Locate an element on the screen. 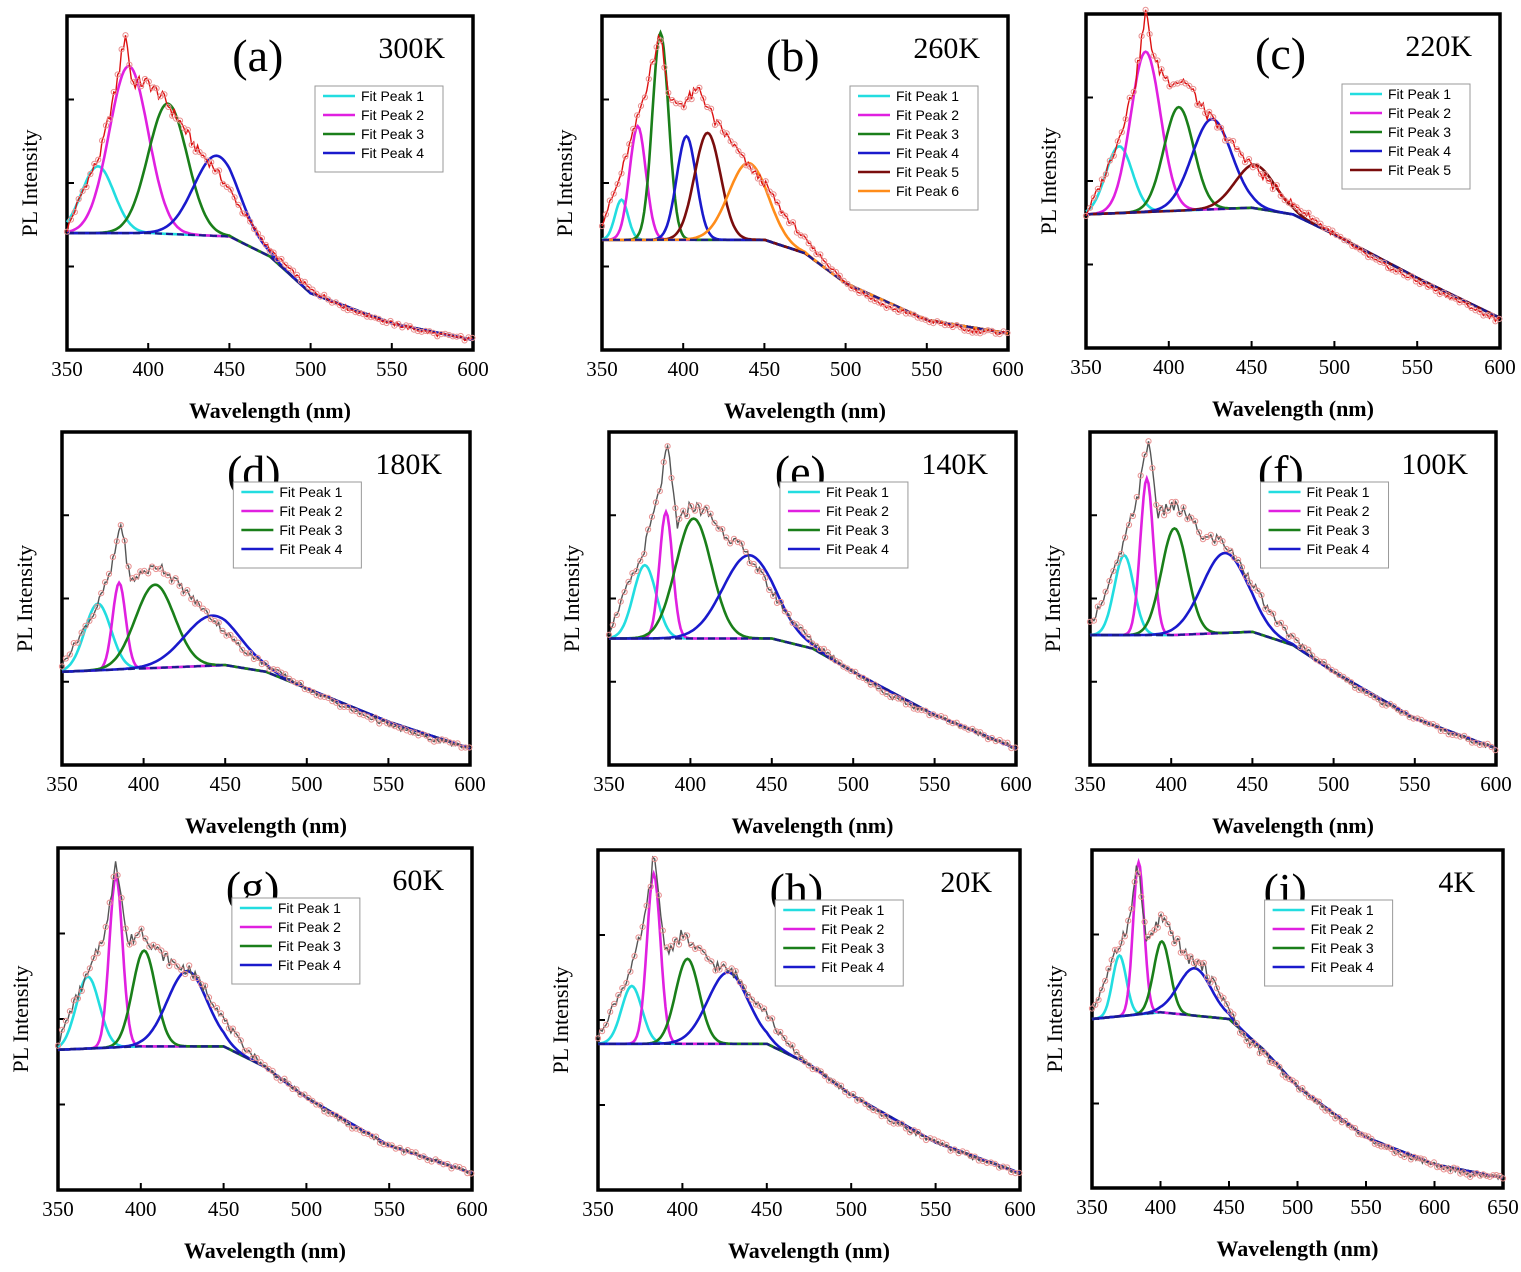 This screenshot has width=1521, height=1272. measured-spectrum-line is located at coordinates (812, 596).